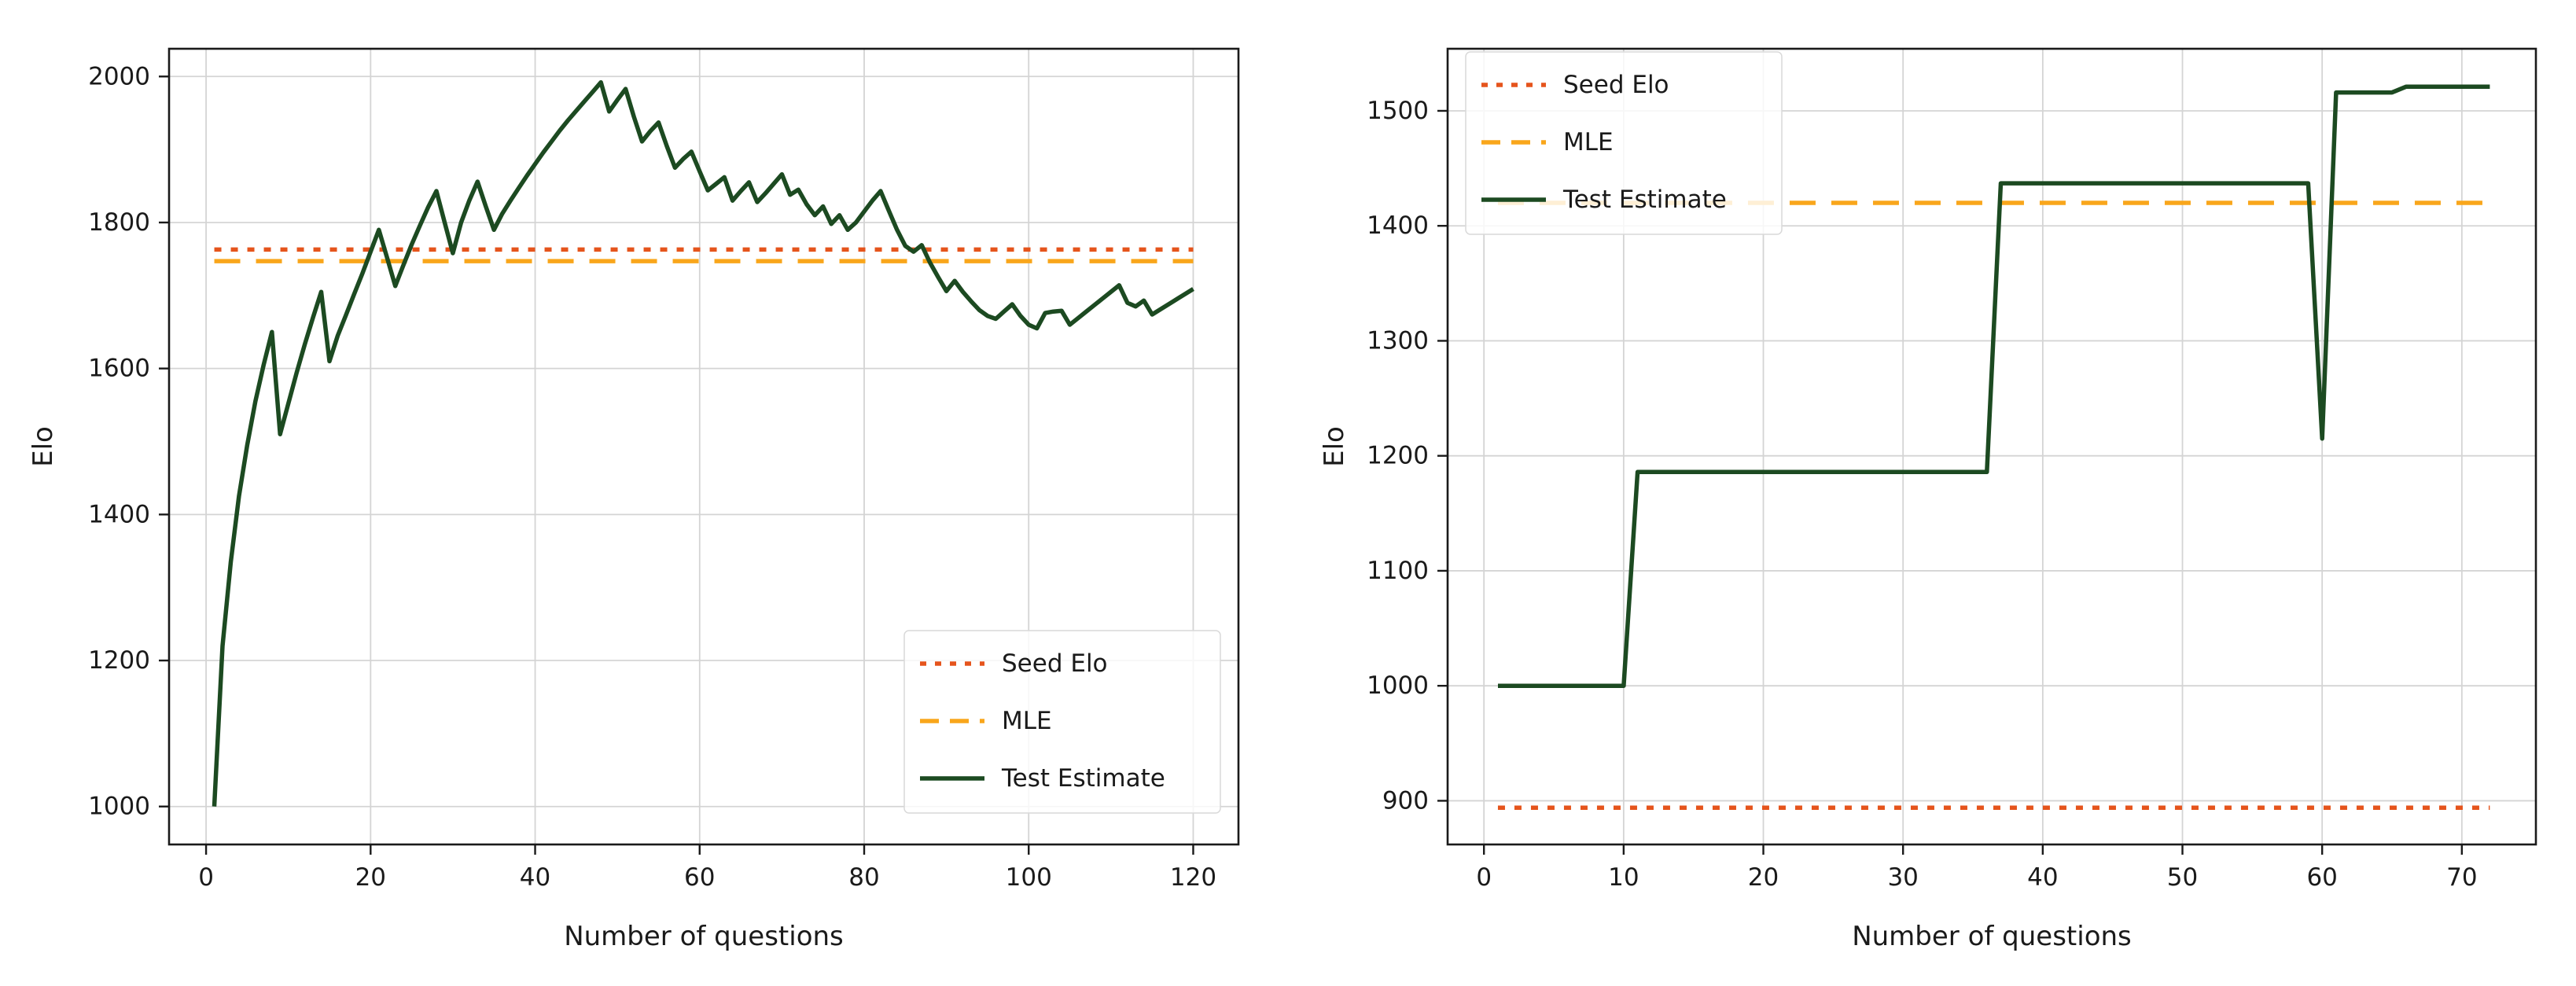  I want to click on x-tick-label: 70, so click(2461, 878).